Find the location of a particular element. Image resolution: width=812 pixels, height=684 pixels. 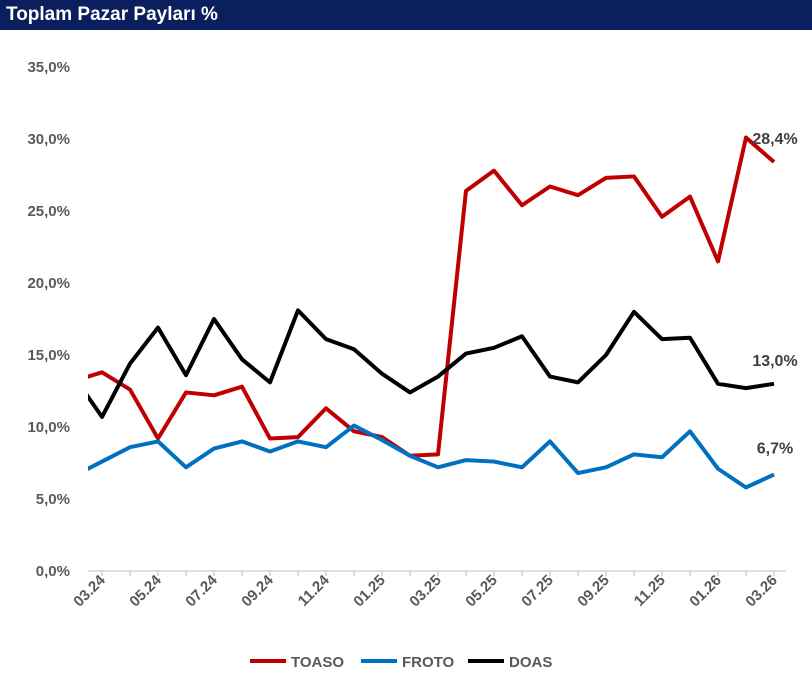

x-tick-label: 07.25 is located at coordinates (537, 591).